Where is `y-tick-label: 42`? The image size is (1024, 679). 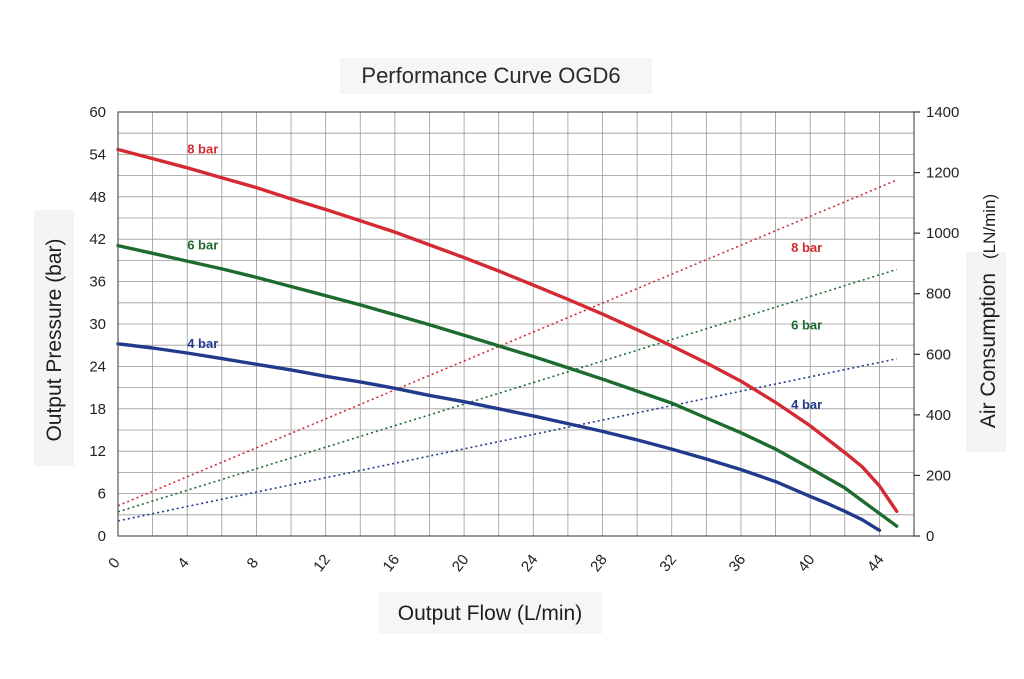
y-tick-label: 42 is located at coordinates (97, 239).